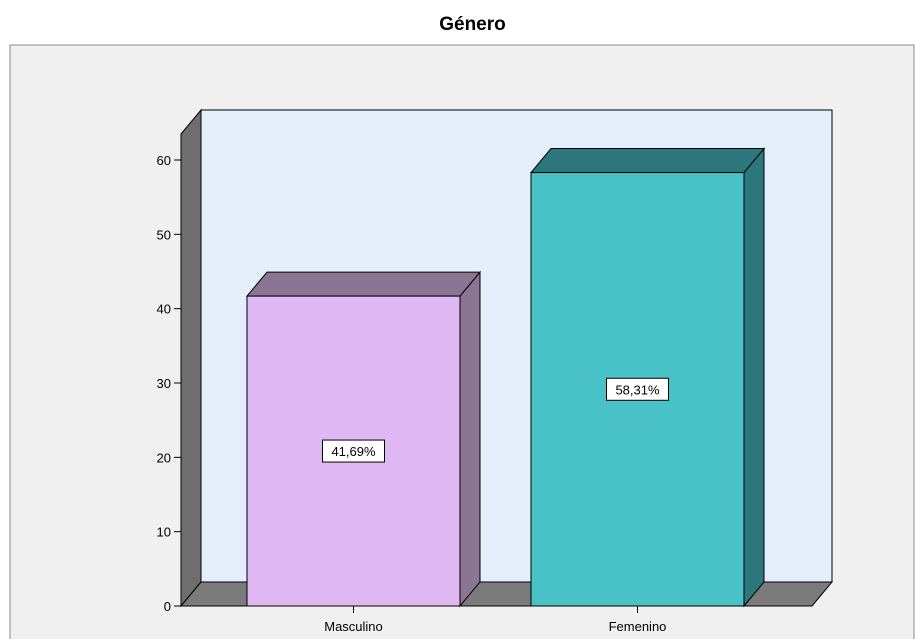 This screenshot has width=915, height=639. What do you see at coordinates (164, 383) in the screenshot?
I see `y-tick-label: 30` at bounding box center [164, 383].